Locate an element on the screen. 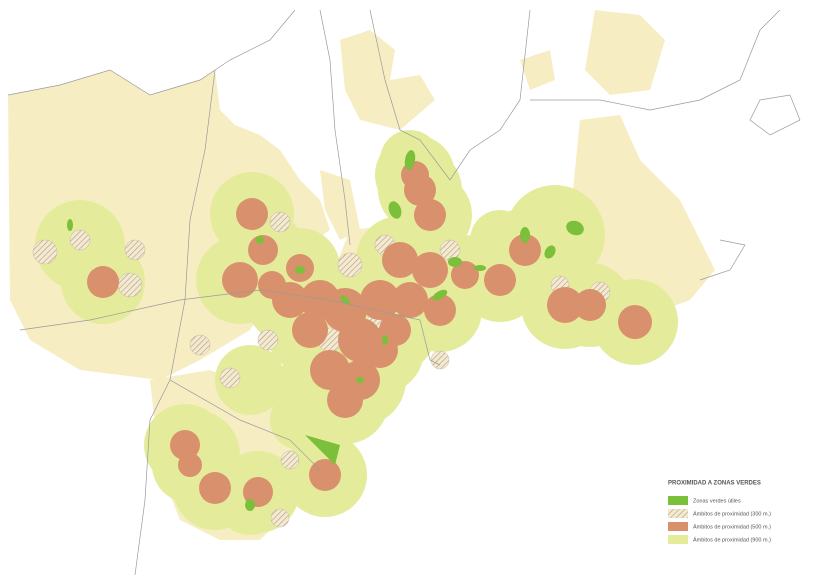  legend-title: PROXIMIDAD A ZONAS VERDES is located at coordinates (714, 484).